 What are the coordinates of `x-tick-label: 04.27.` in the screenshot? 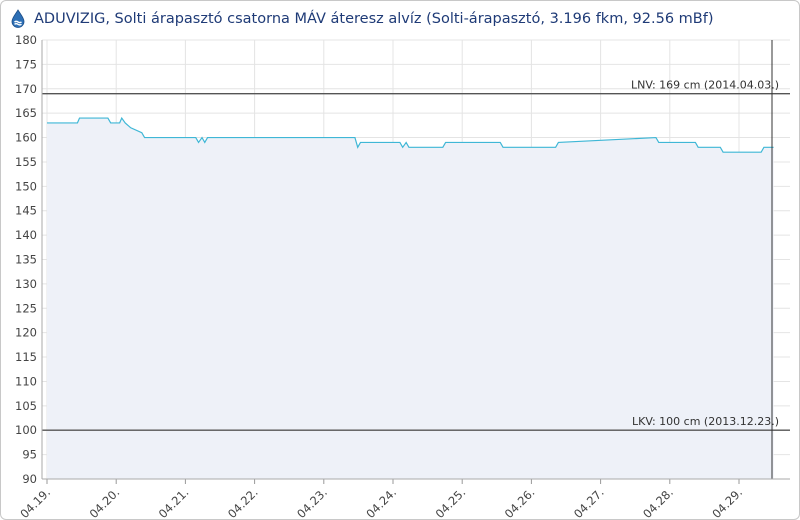 It's located at (589, 502).